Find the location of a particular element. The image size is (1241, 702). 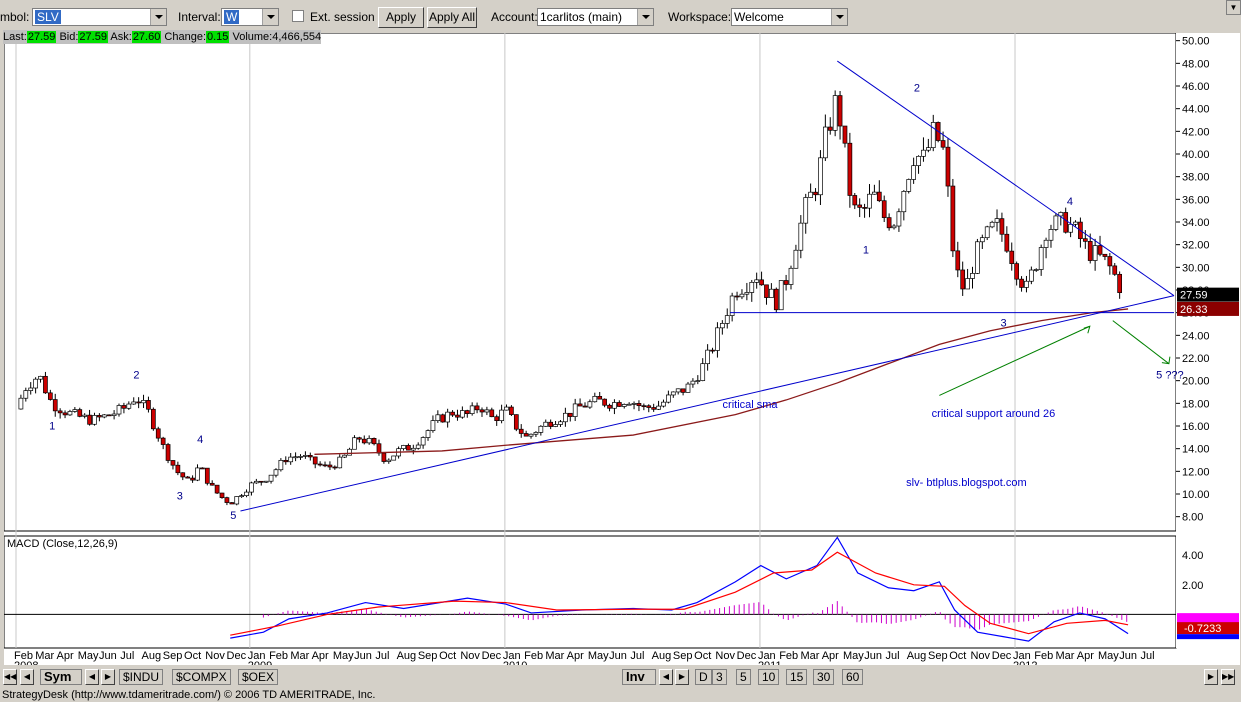

wave-label: 1 is located at coordinates (52, 426).